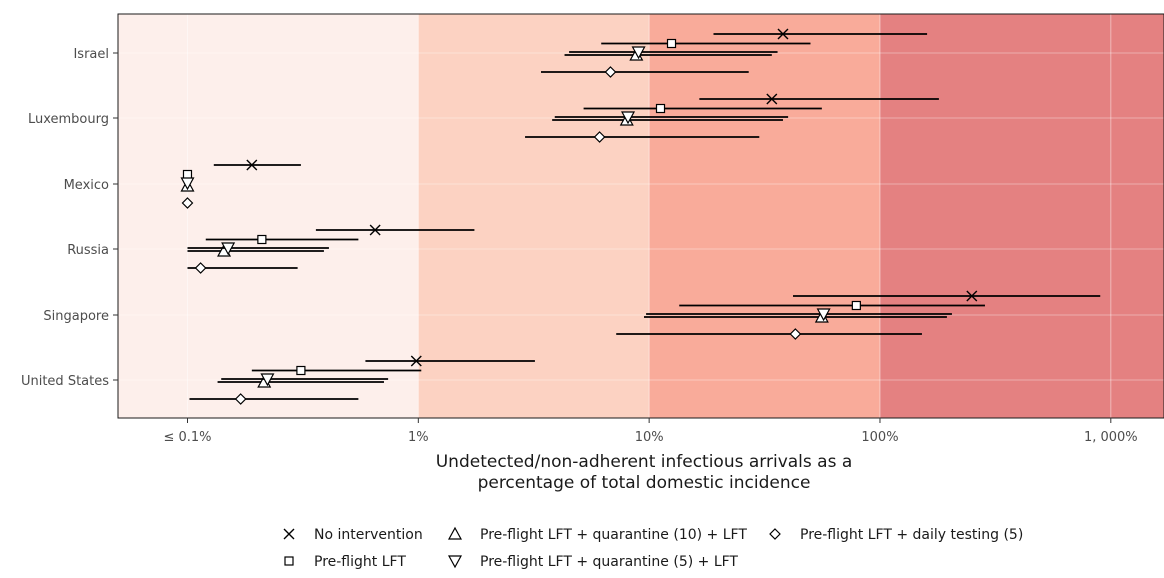  Describe the element at coordinates (775, 534) in the screenshot. I see `legend-key-diamond` at that location.